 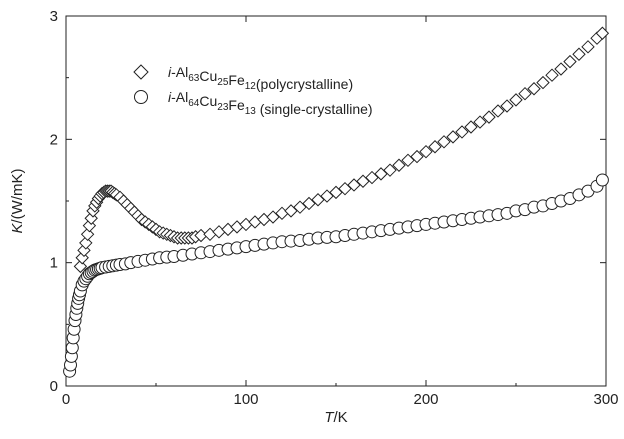 I want to click on y-tick-label: 2, so click(x=54, y=139).